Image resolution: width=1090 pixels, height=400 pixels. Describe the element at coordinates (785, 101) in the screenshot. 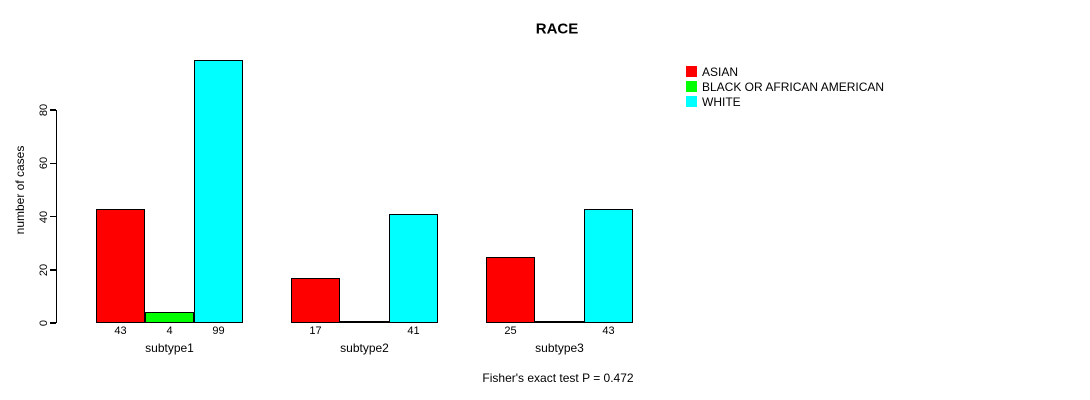

I see `legend-item: WHITE` at that location.